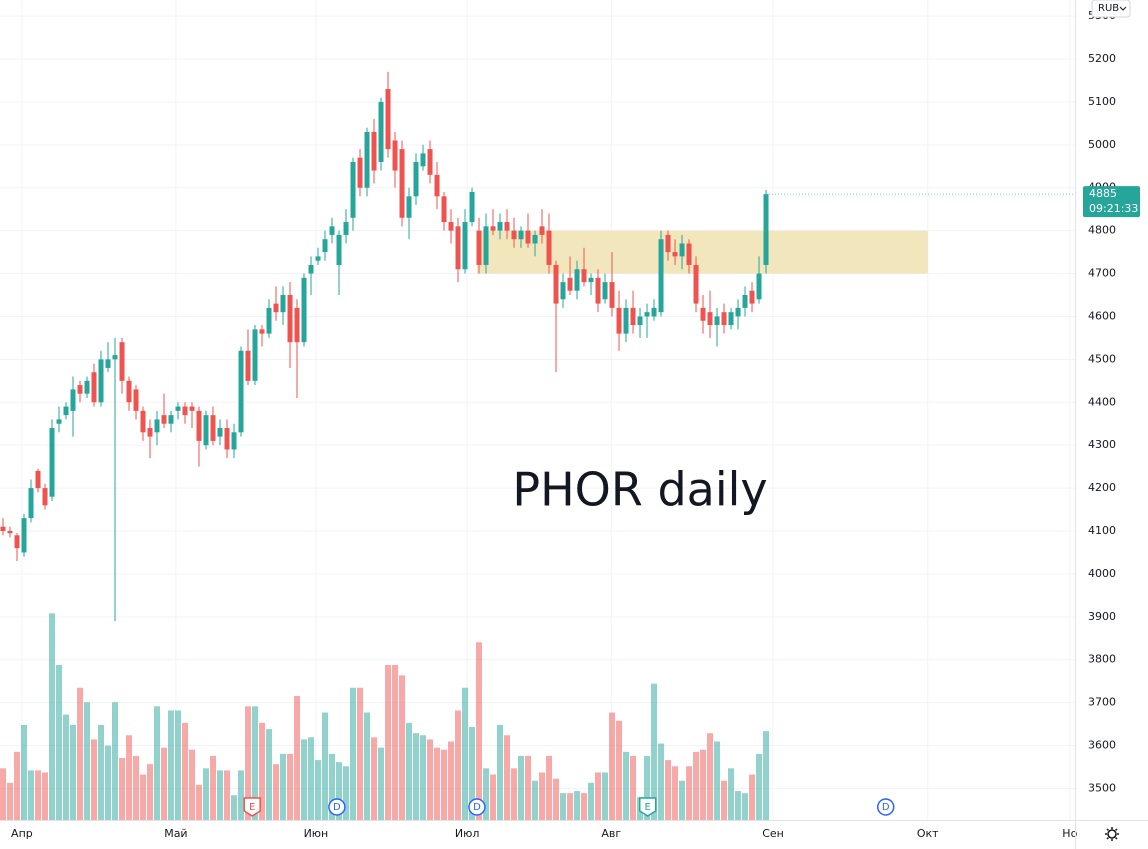  Describe the element at coordinates (1123, 8) in the screenshot. I see `chevron` at that location.